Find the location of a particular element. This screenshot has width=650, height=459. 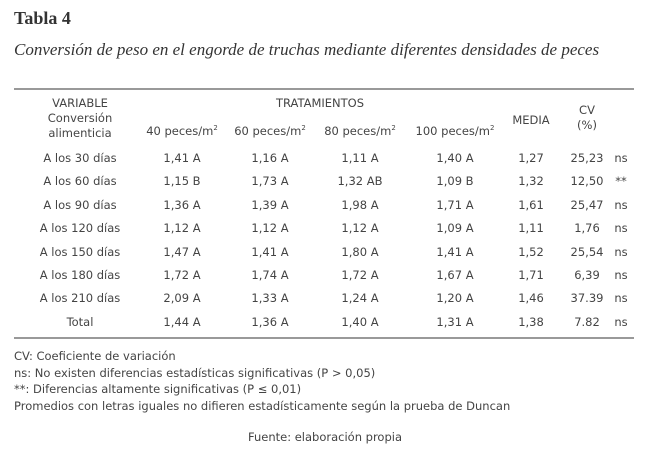

table-cell: 25,54 is located at coordinates (587, 251).